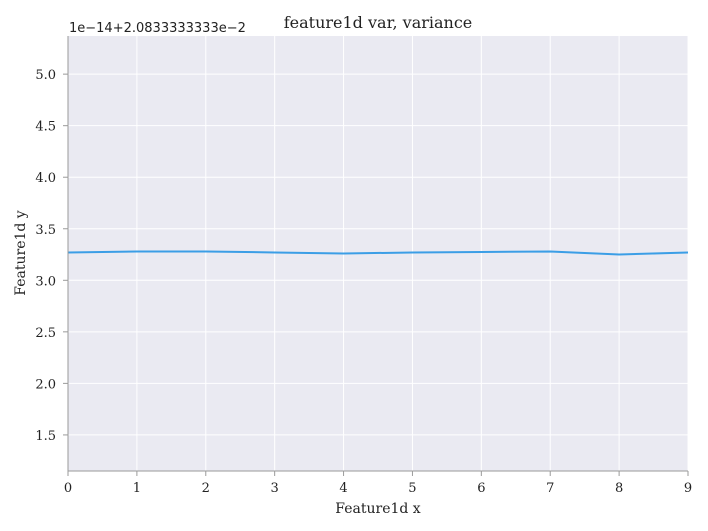 The image size is (708, 531). Describe the element at coordinates (137, 488) in the screenshot. I see `x-tick-label: 1` at that location.